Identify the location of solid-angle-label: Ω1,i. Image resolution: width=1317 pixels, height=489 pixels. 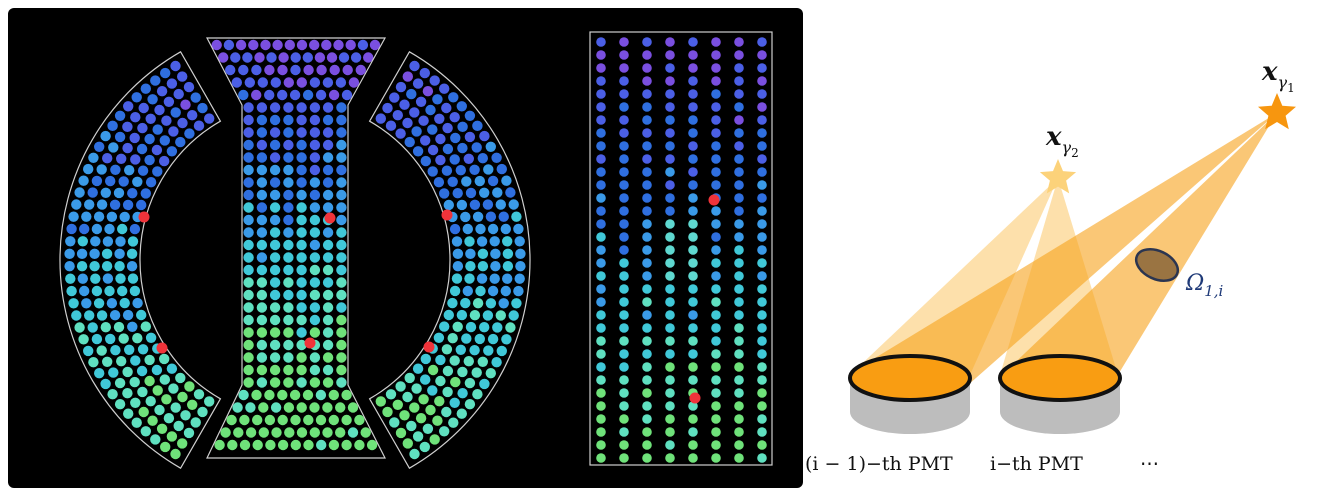
(1204, 285).